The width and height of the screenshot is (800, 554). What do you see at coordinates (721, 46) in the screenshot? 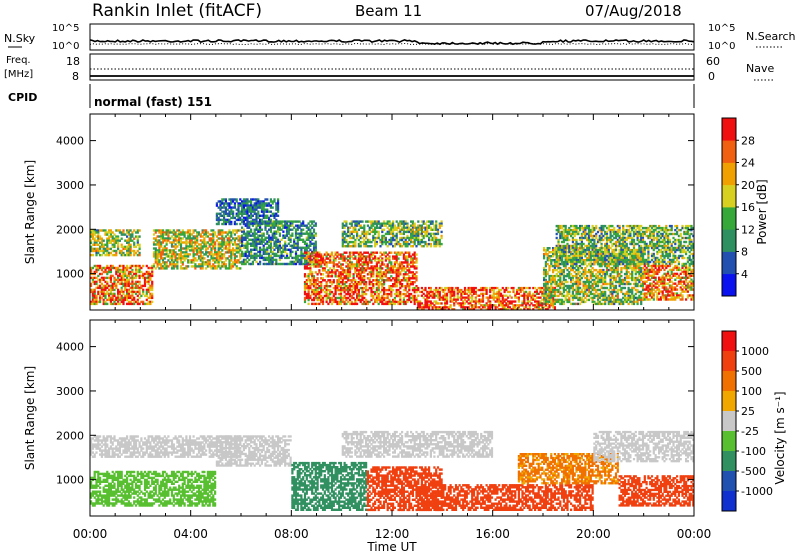
I see `nsky-right-bottom-tick: 10^0` at bounding box center [721, 46].